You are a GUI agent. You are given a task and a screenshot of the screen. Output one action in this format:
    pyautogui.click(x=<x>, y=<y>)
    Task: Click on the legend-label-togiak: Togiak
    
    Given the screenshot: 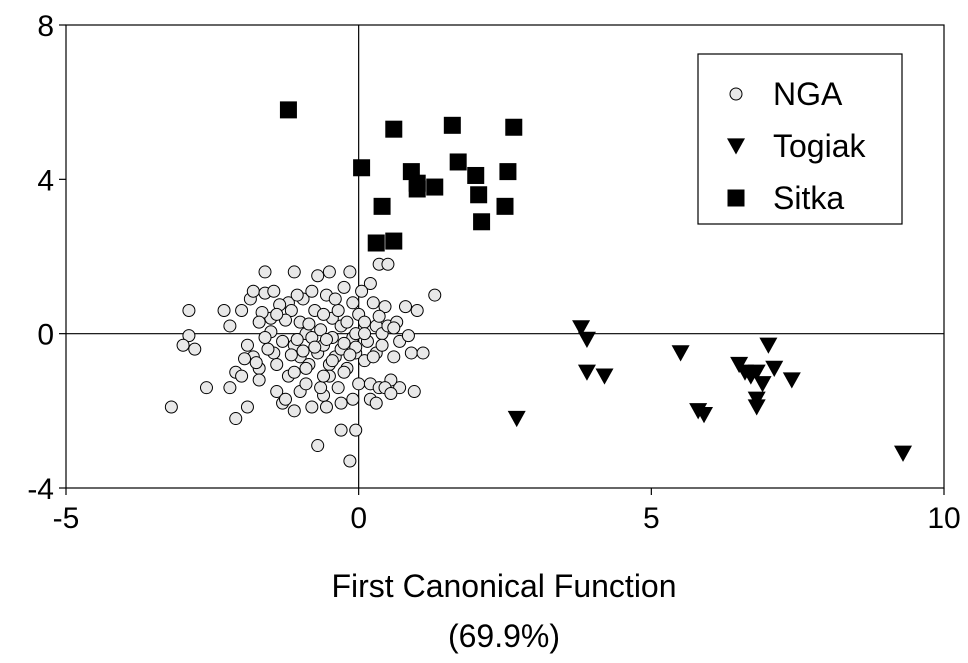 What is the action you would take?
    pyautogui.click(x=820, y=146)
    